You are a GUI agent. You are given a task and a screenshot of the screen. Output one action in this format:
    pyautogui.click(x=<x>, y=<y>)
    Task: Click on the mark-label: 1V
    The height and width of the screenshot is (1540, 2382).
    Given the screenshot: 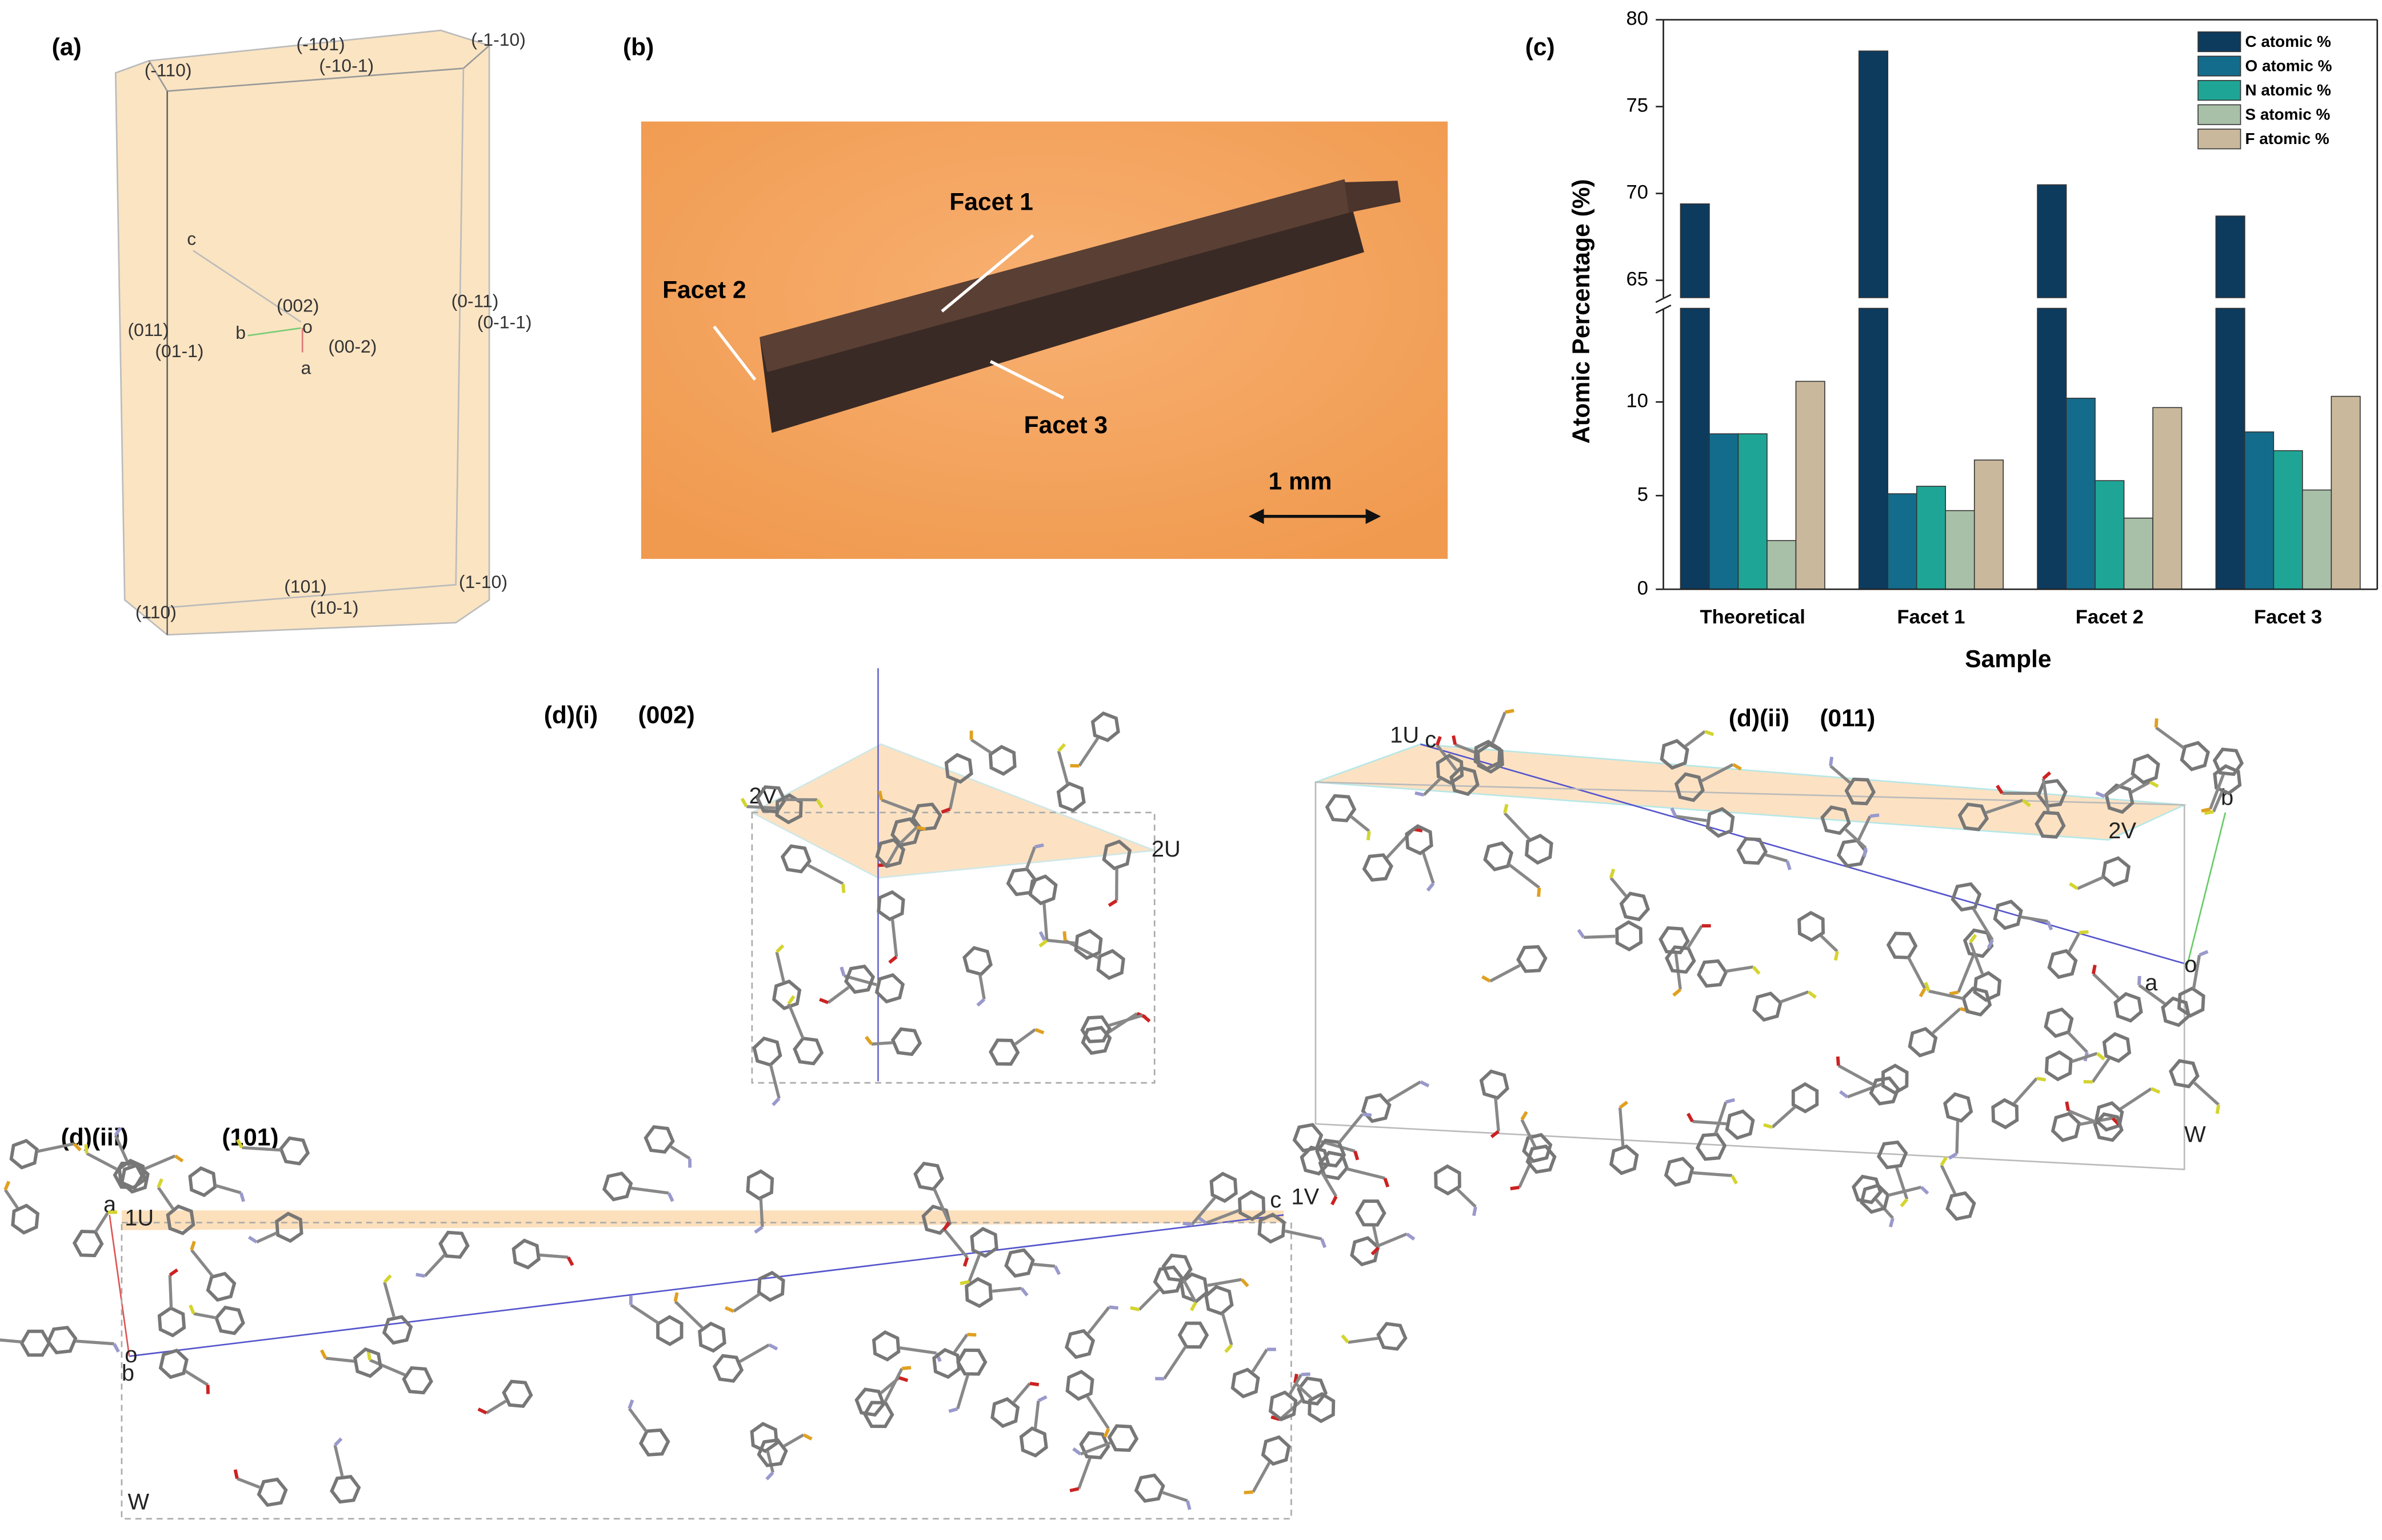 What is the action you would take?
    pyautogui.click(x=1305, y=1197)
    